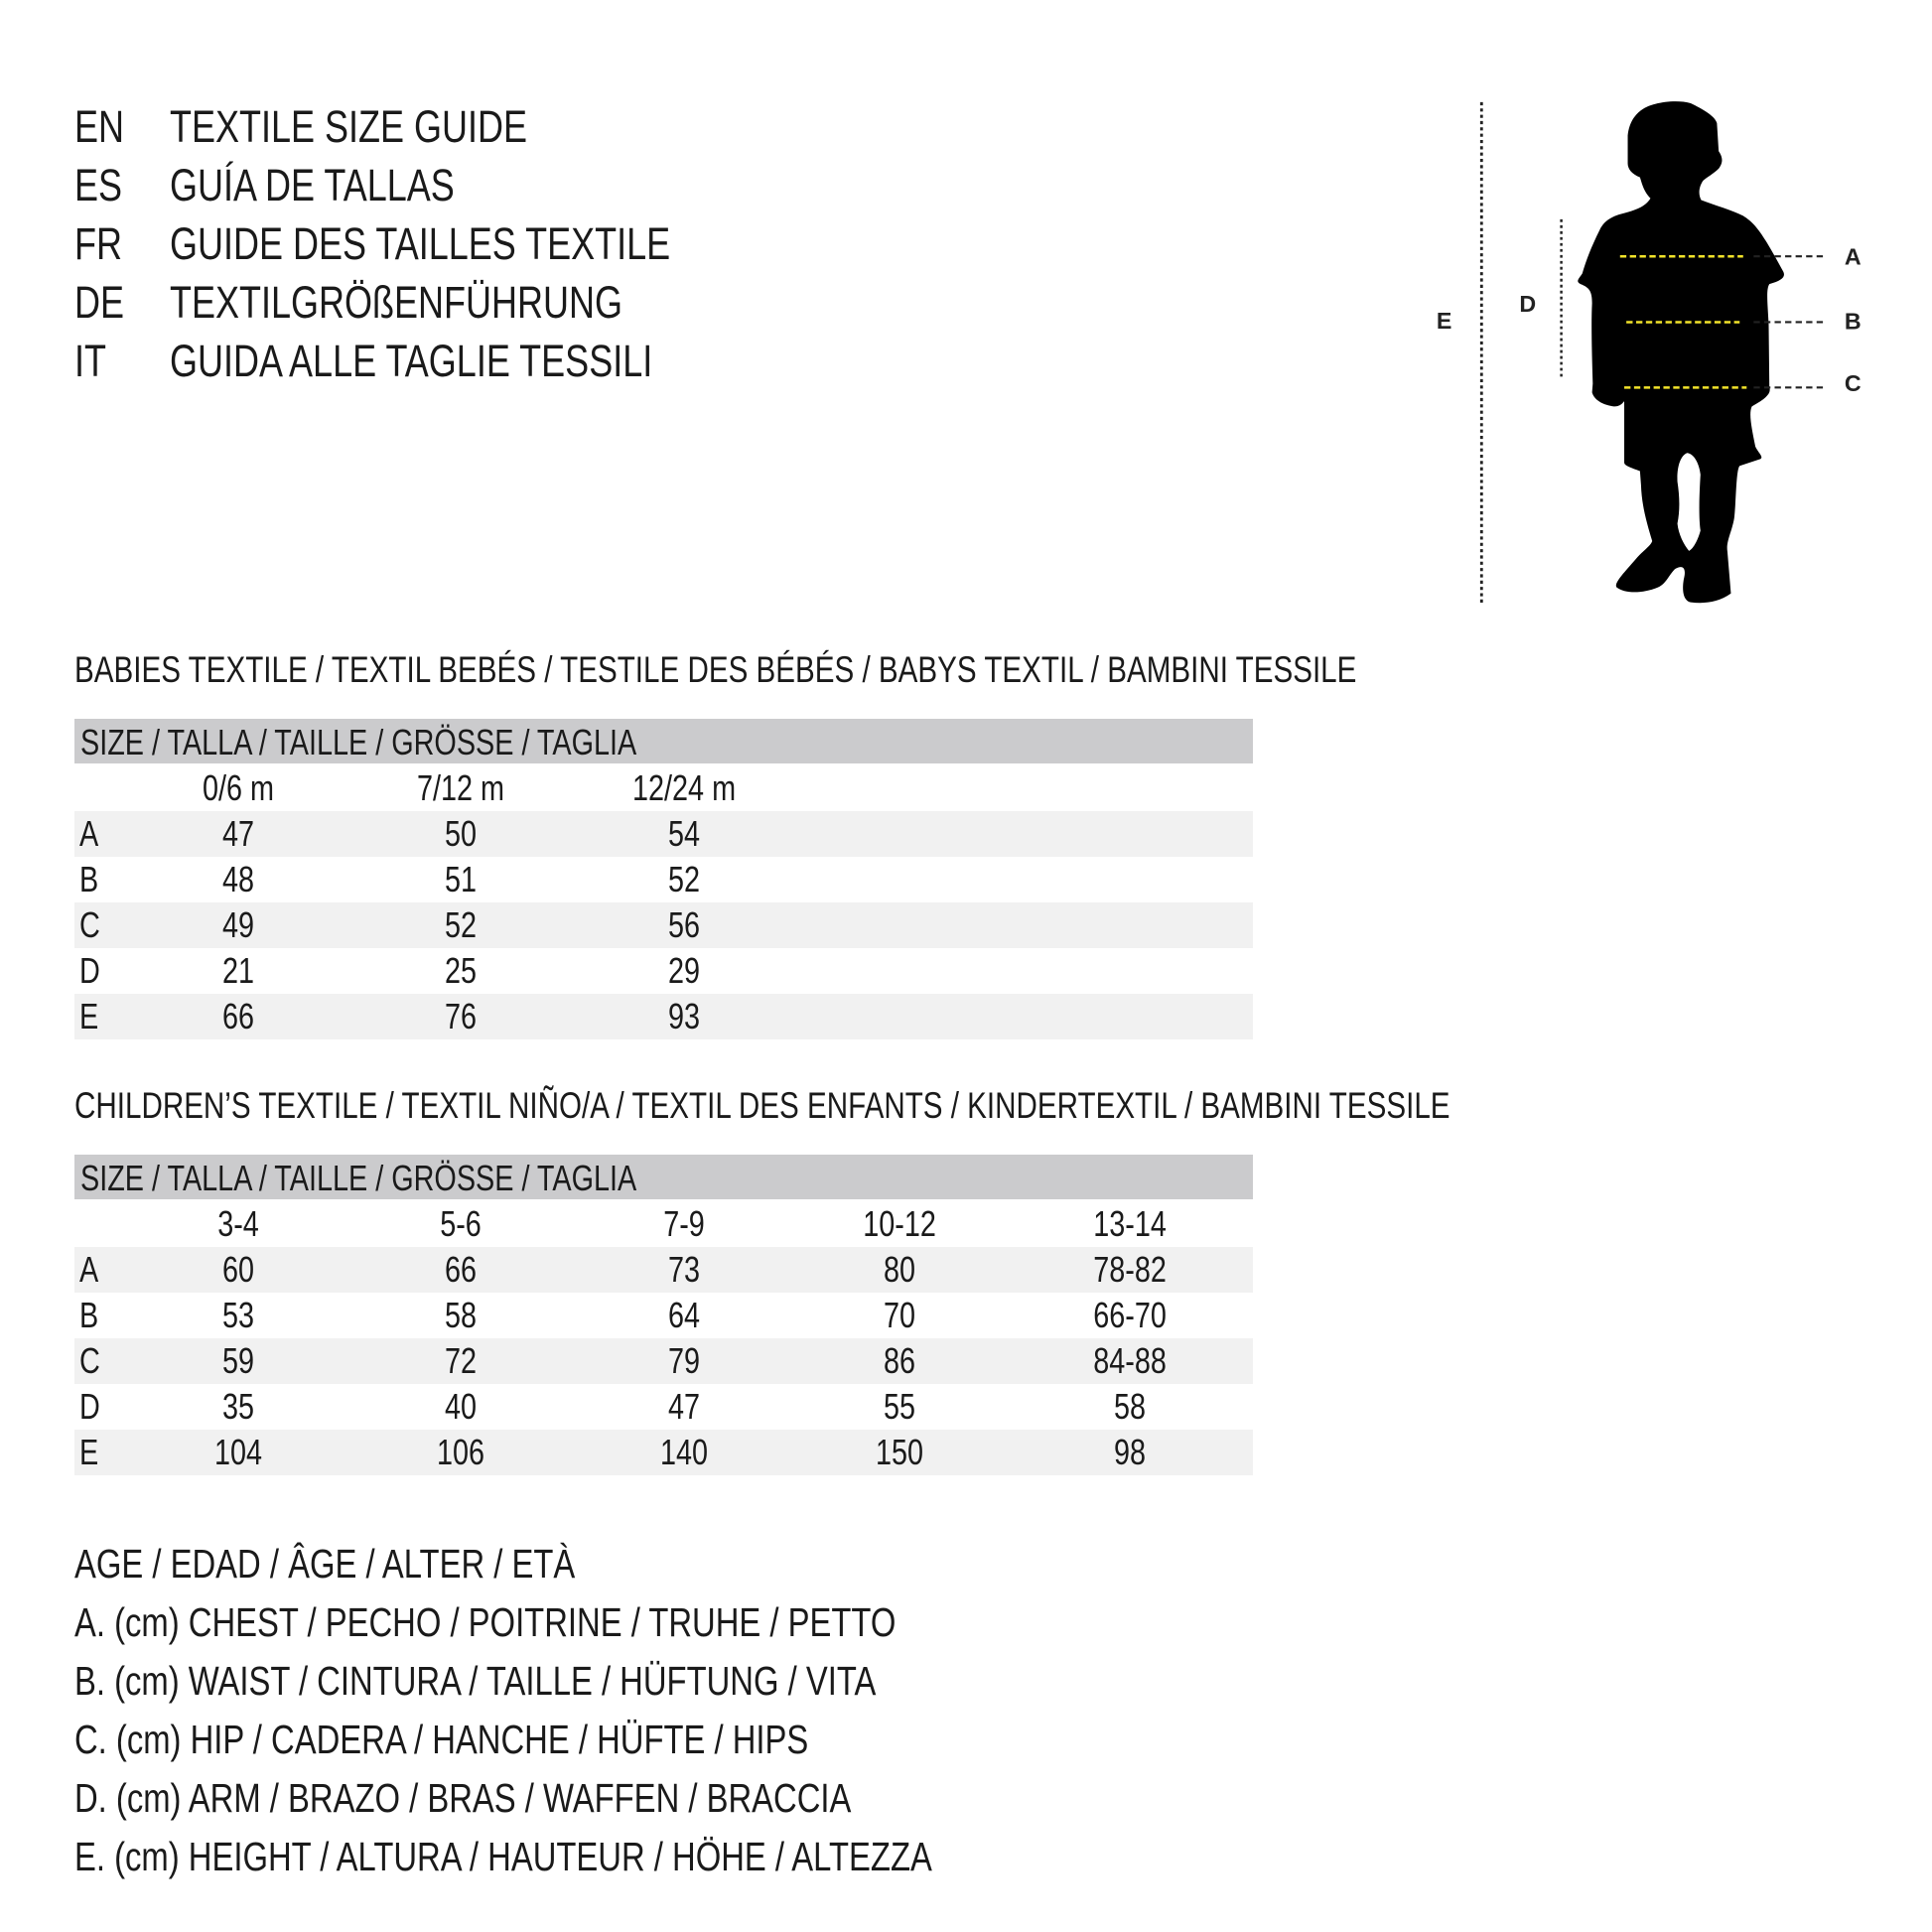 This screenshot has height=1932, width=1932. What do you see at coordinates (393, 127) in the screenshot?
I see `title-text: TEXTILE SIZE GUIDE` at bounding box center [393, 127].